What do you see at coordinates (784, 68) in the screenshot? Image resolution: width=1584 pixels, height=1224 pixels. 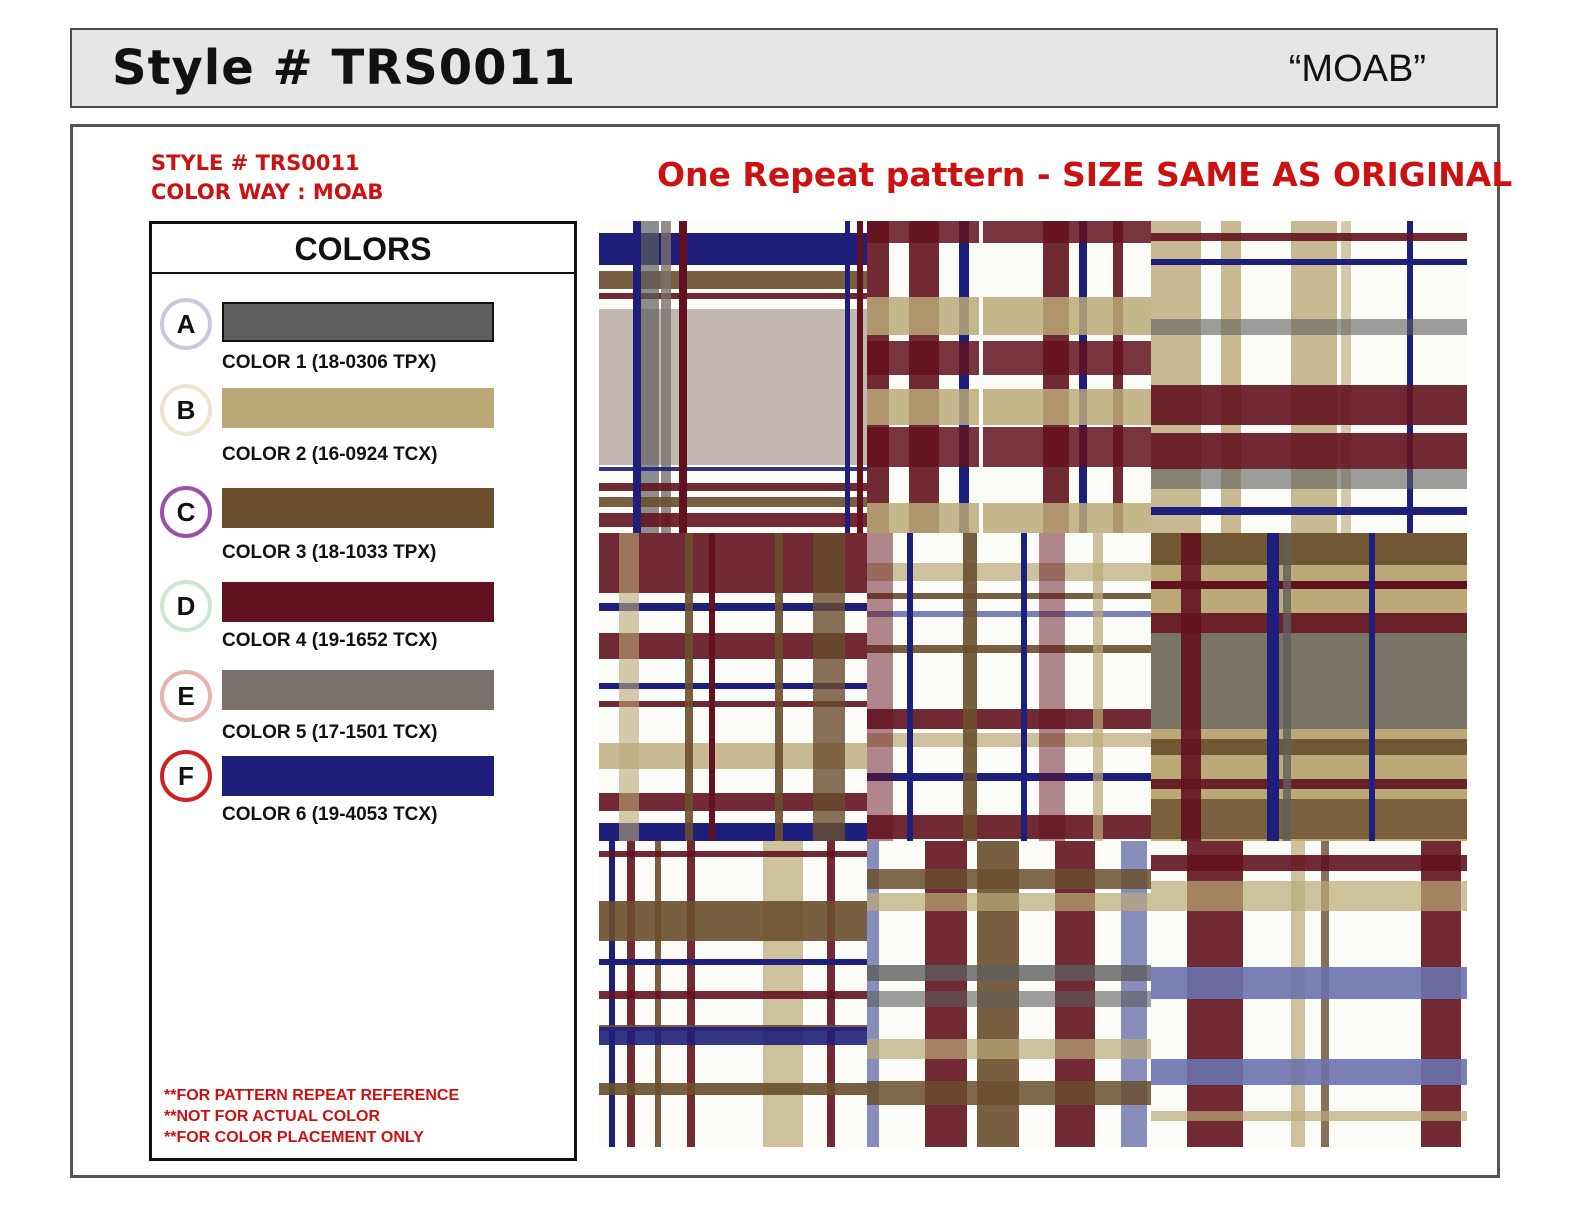 I see `title-bar: Style # TRS0011 “MOAB”` at bounding box center [784, 68].